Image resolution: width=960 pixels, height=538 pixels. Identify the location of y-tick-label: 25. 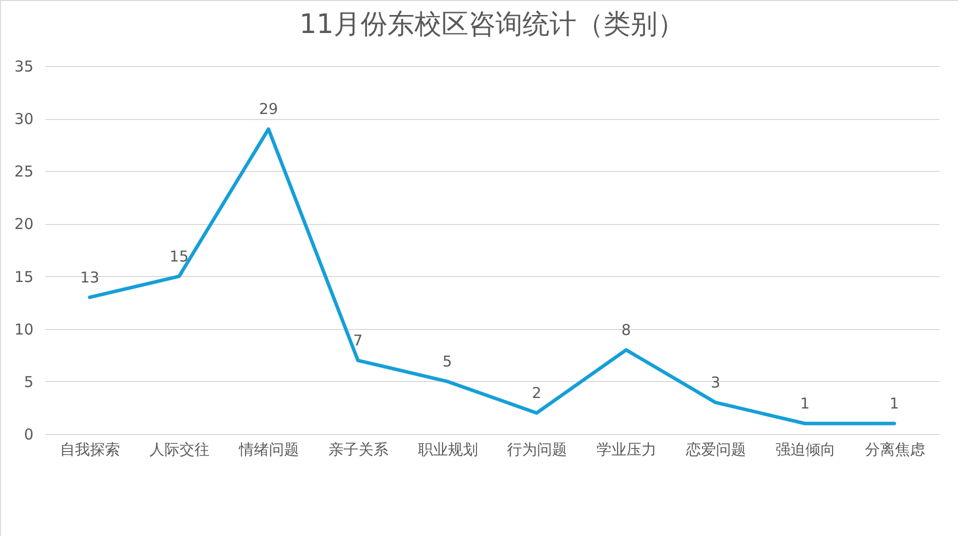
(24, 171).